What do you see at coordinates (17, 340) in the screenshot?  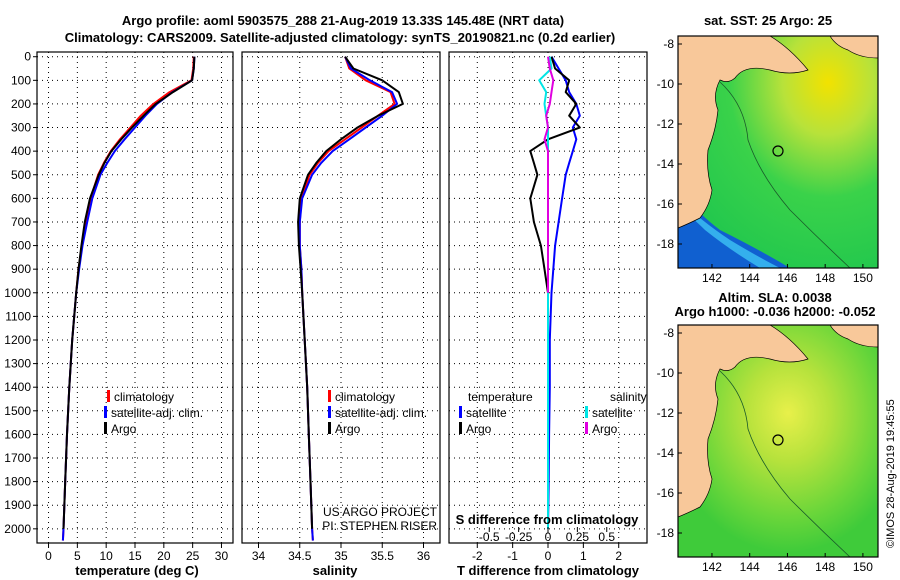 I see `depth-tick-label: 1200` at bounding box center [17, 340].